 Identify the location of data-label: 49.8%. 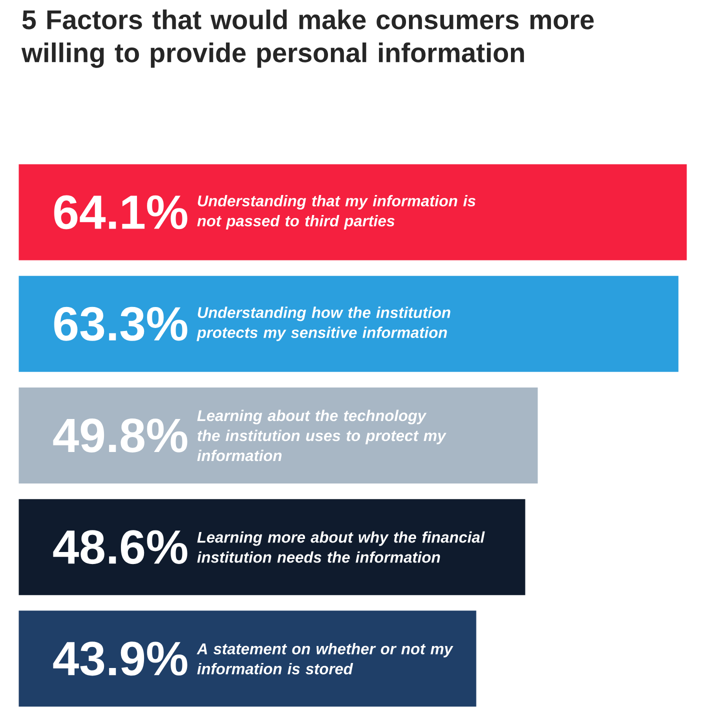
(120, 435).